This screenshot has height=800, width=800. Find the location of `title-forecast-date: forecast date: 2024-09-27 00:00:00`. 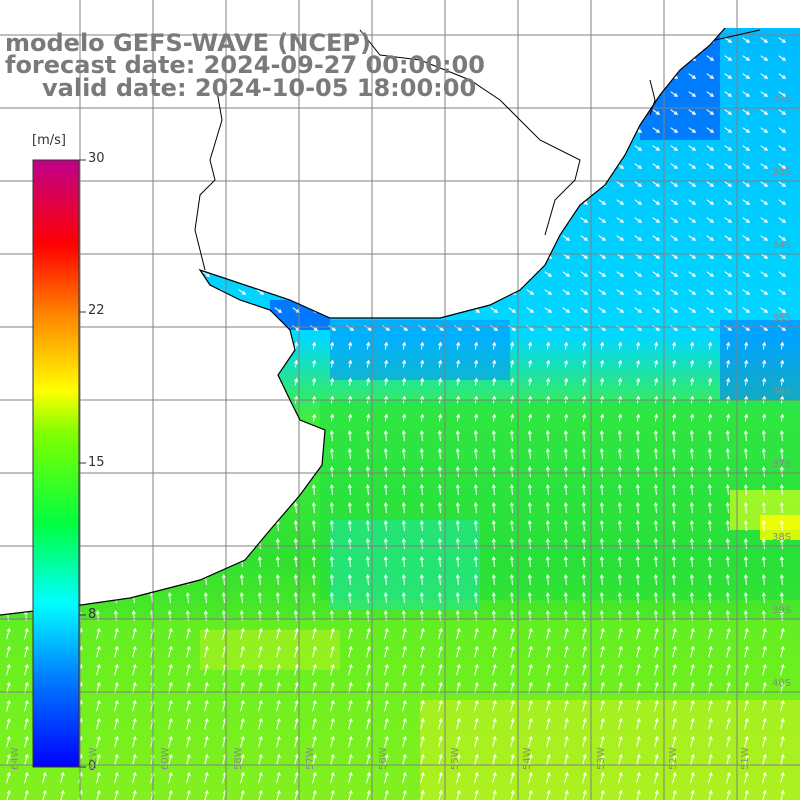

title-forecast-date: forecast date: 2024-09-27 00:00:00 is located at coordinates (245, 65).